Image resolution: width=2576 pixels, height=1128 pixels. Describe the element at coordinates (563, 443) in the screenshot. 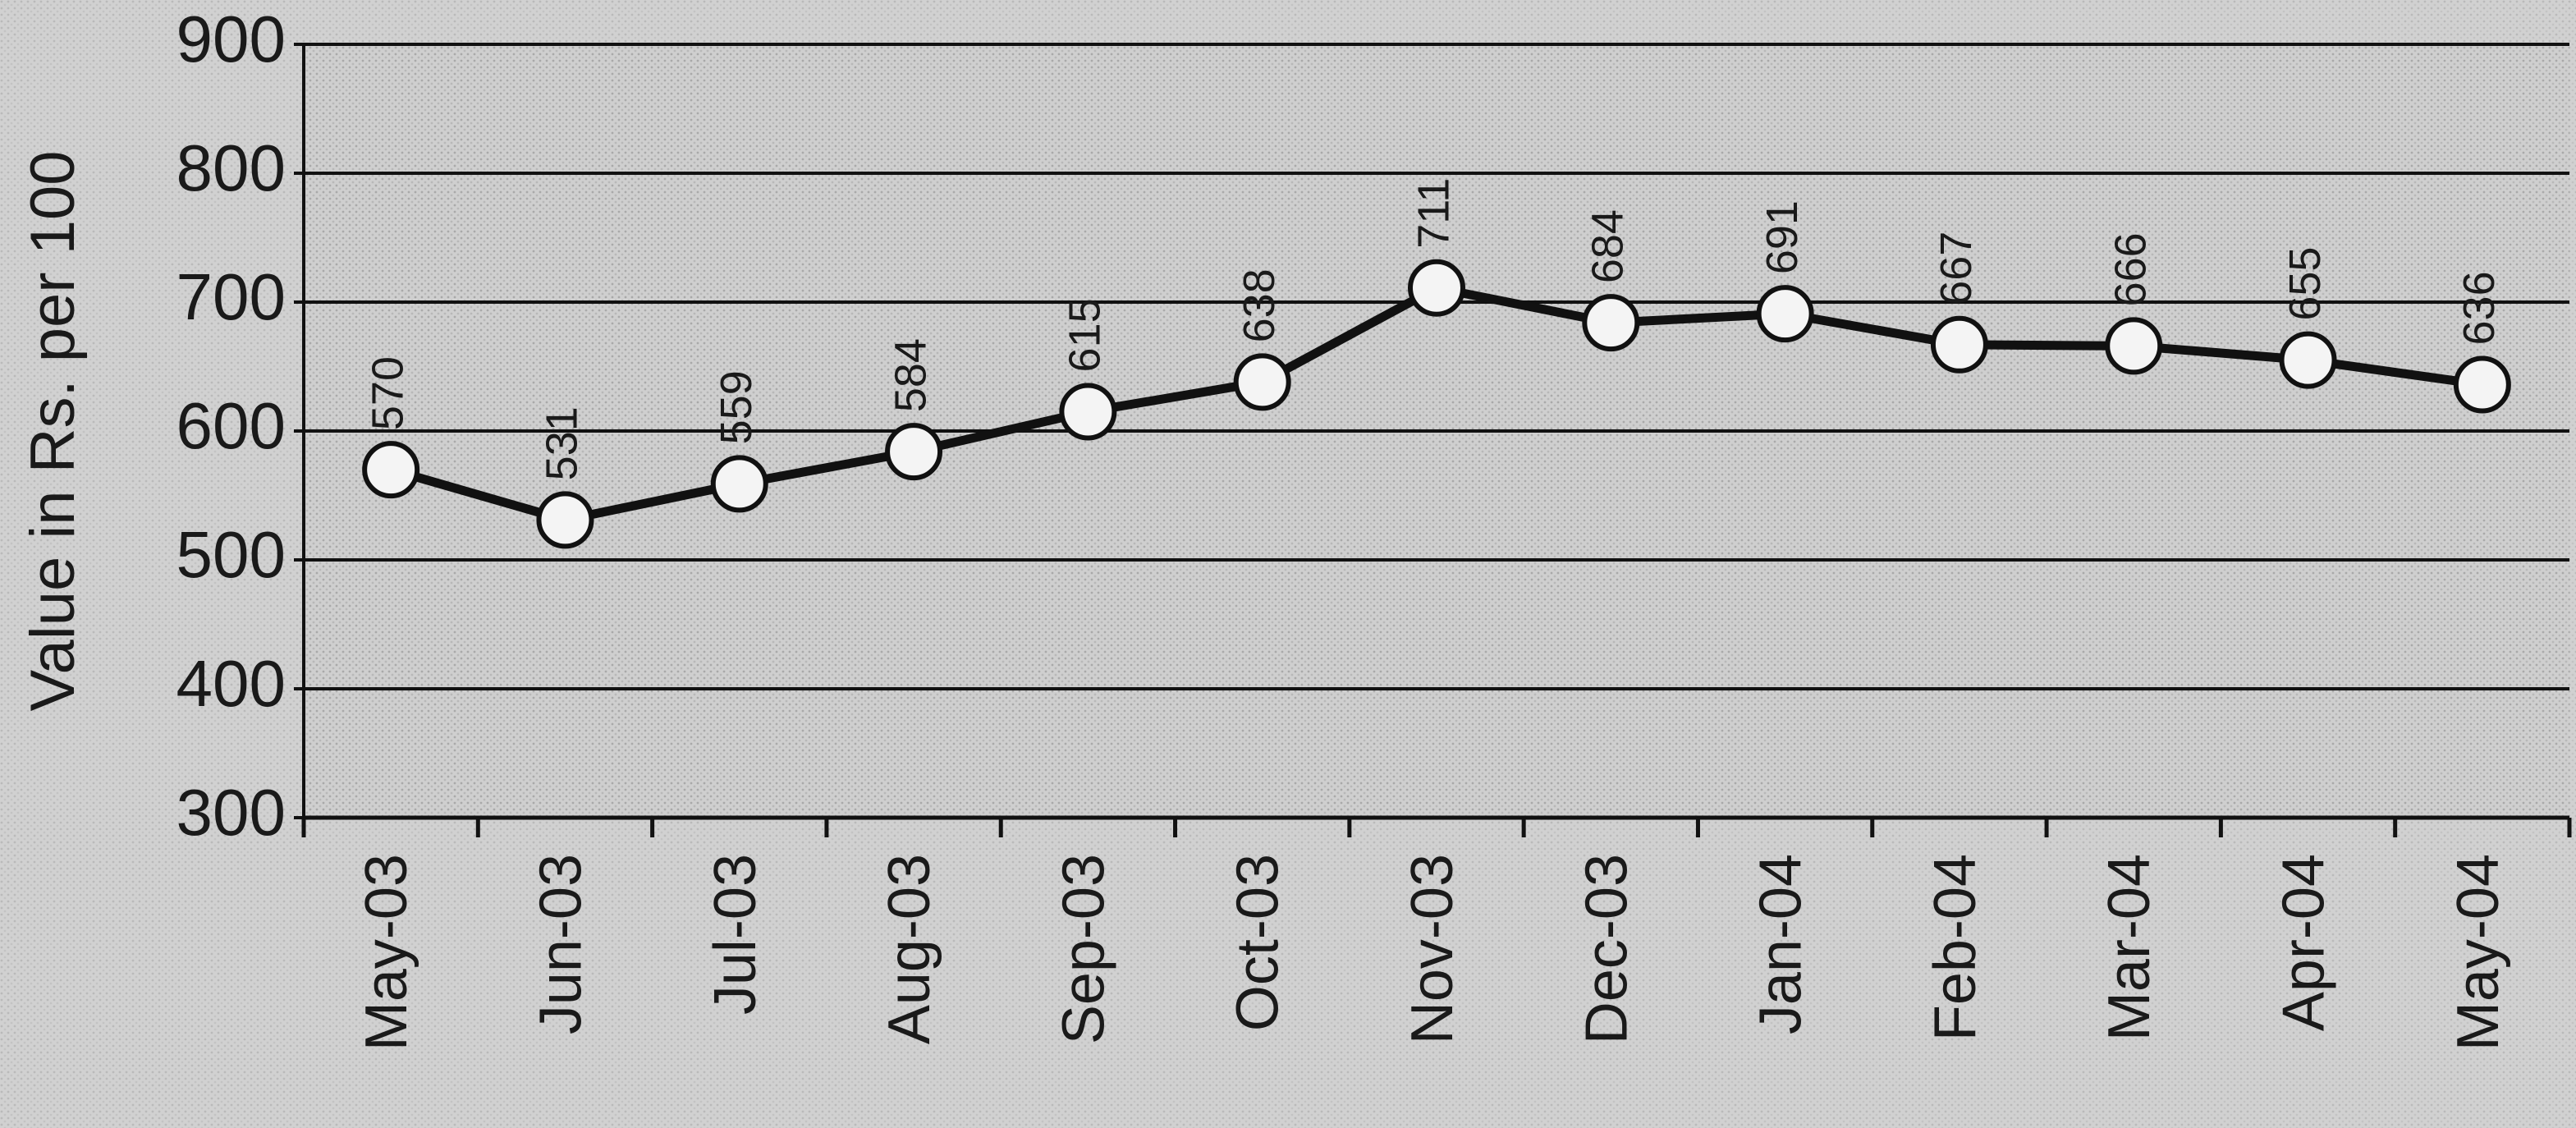

I see `data-label: 531` at that location.